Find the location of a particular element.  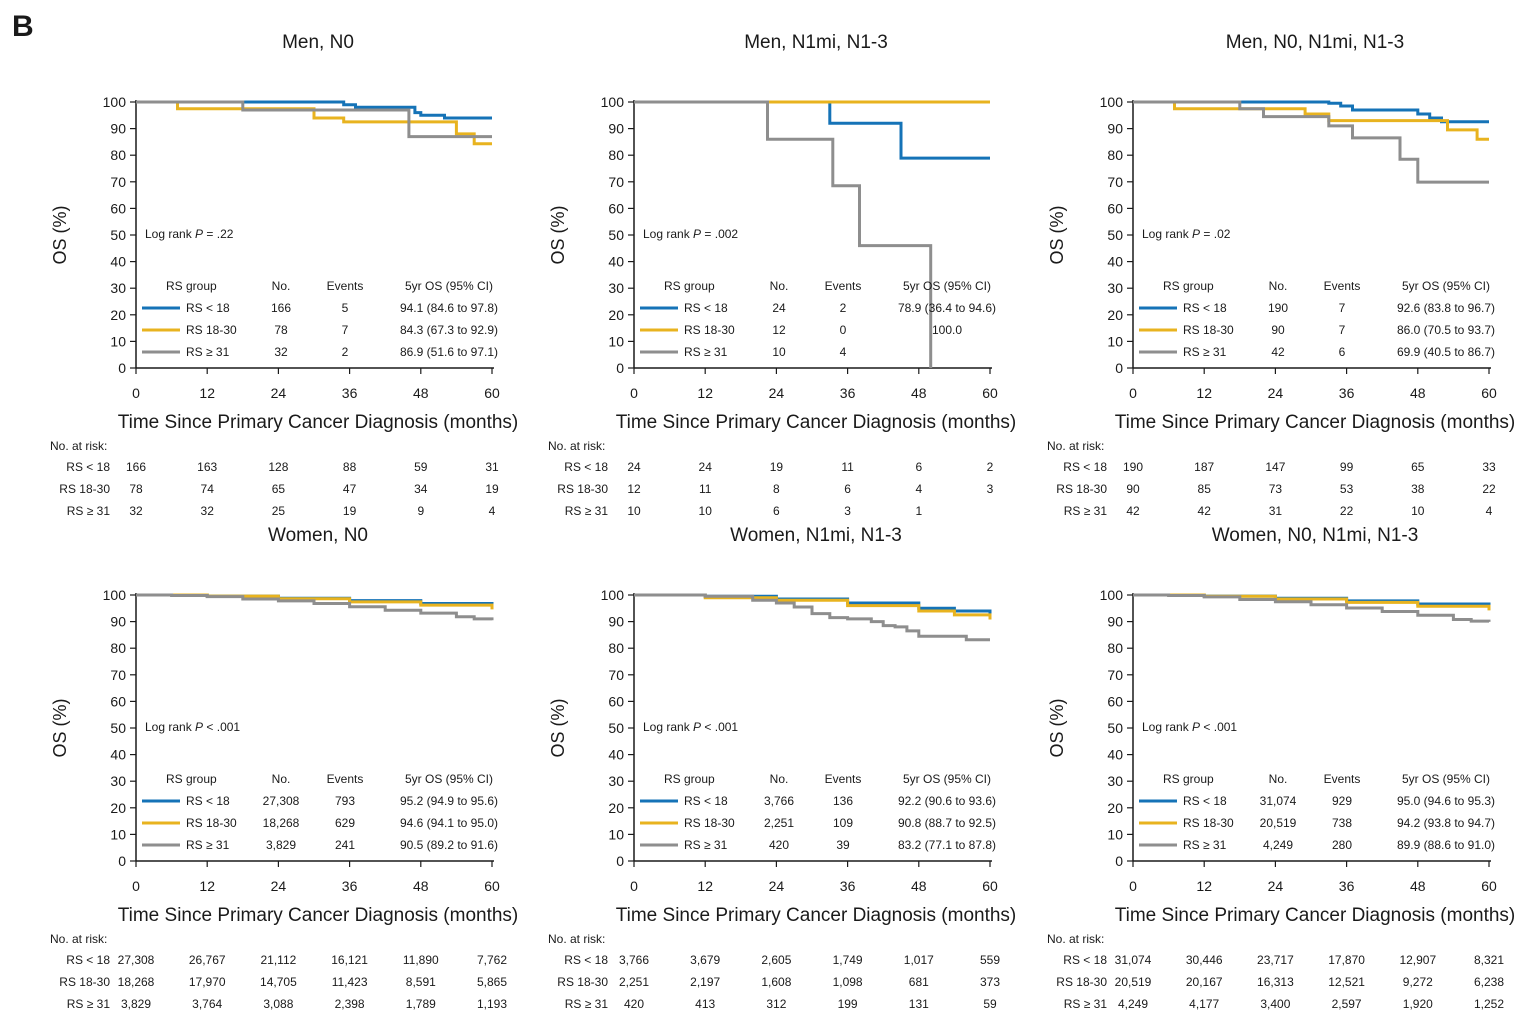

x-tick-label: 24 is located at coordinates (1276, 393).